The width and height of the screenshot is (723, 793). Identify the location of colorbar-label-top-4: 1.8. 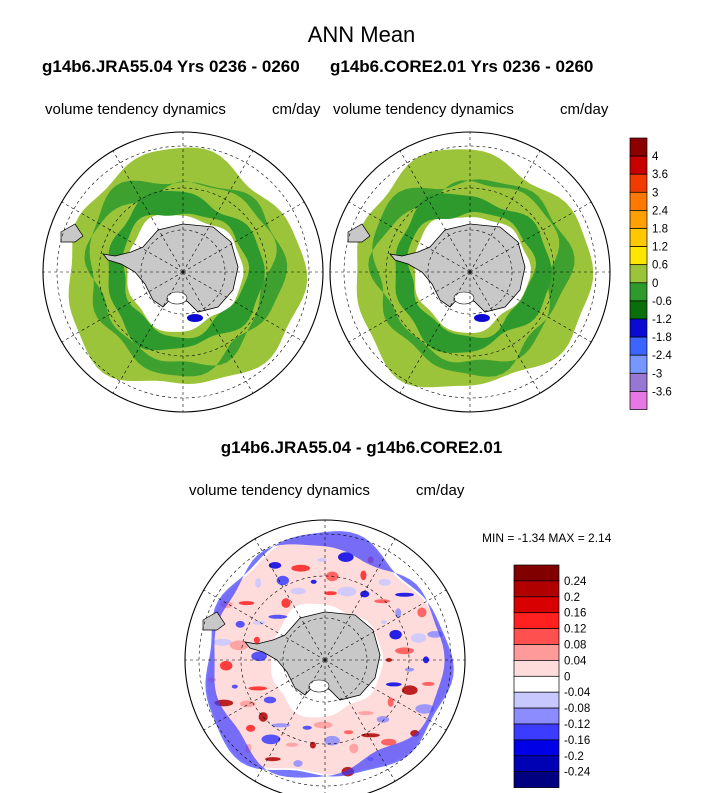
(660, 230).